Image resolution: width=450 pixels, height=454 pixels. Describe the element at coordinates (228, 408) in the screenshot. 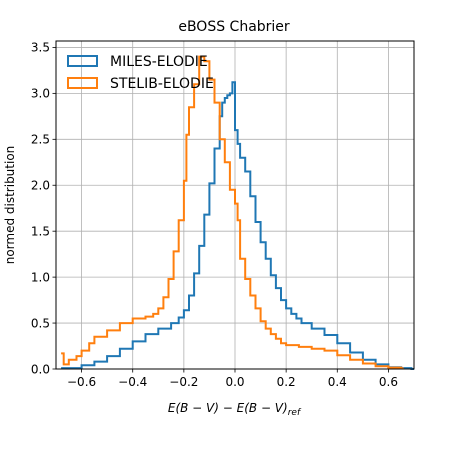

I see `x-axis-label-main: E(B − V) − E(B − V)` at that location.